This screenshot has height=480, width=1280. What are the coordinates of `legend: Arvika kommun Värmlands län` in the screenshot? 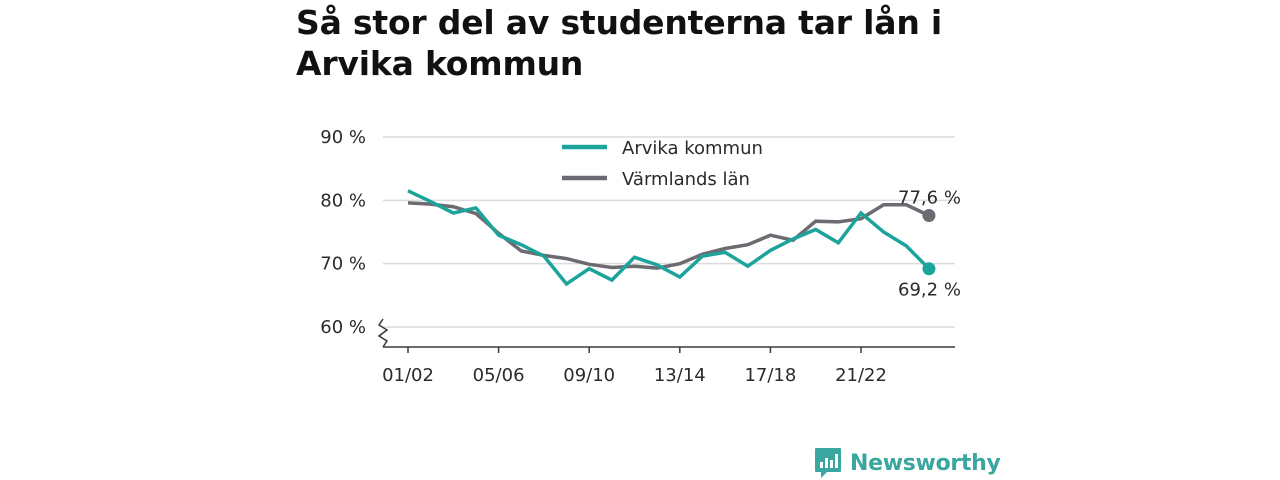 It's located at (662, 164).